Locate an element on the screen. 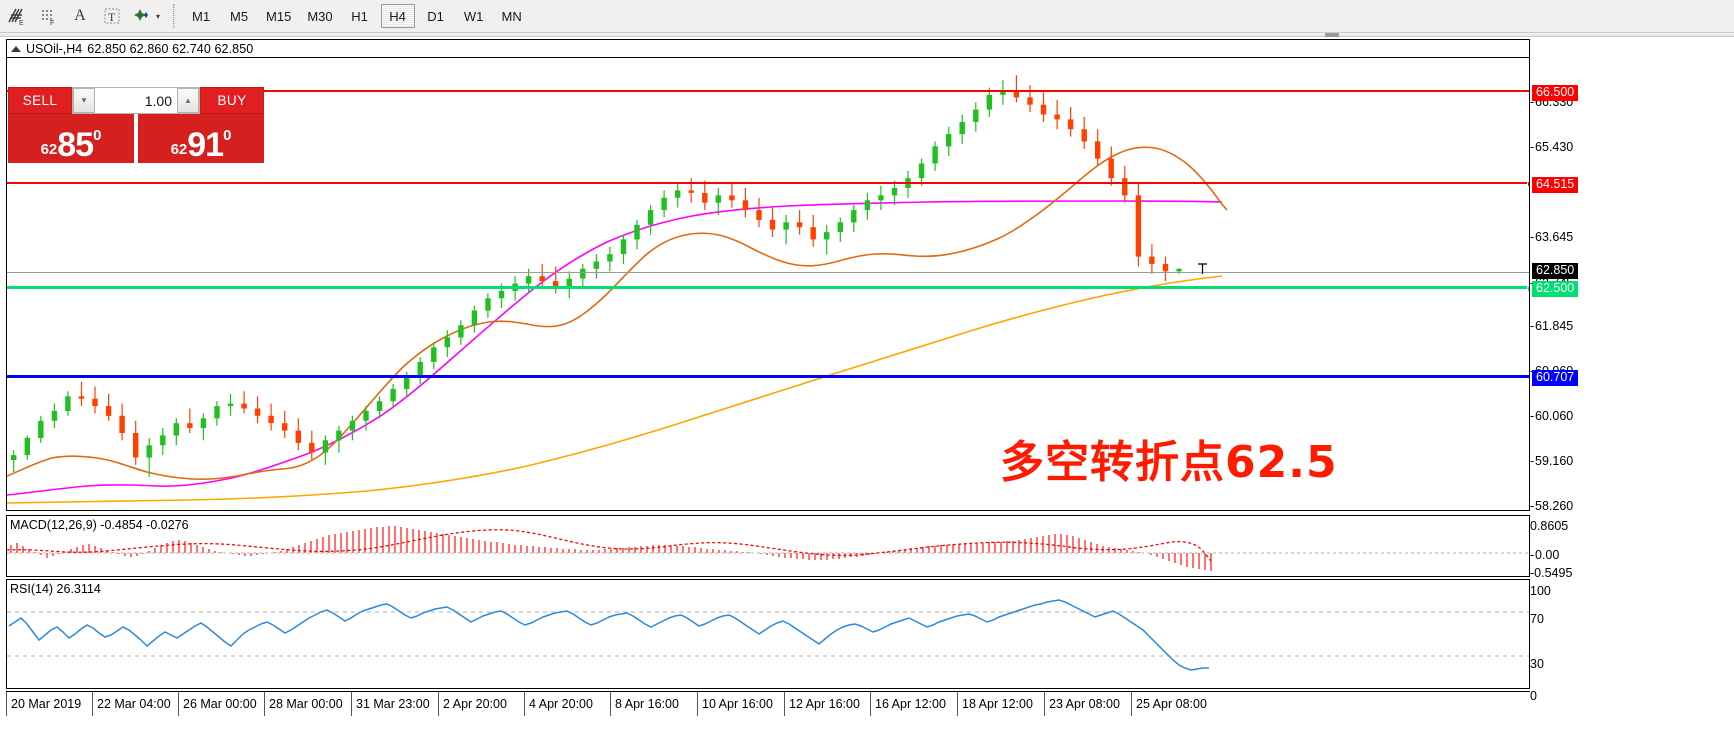  time-label: 28 Mar 00:00 is located at coordinates (306, 704).